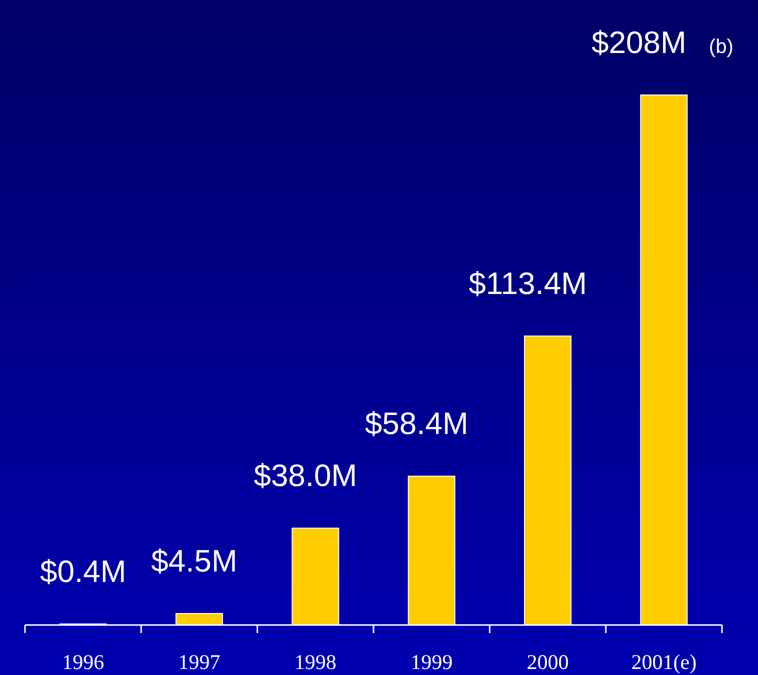 The height and width of the screenshot is (675, 758). What do you see at coordinates (664, 662) in the screenshot?
I see `x-tick-label: 2001(e)` at bounding box center [664, 662].